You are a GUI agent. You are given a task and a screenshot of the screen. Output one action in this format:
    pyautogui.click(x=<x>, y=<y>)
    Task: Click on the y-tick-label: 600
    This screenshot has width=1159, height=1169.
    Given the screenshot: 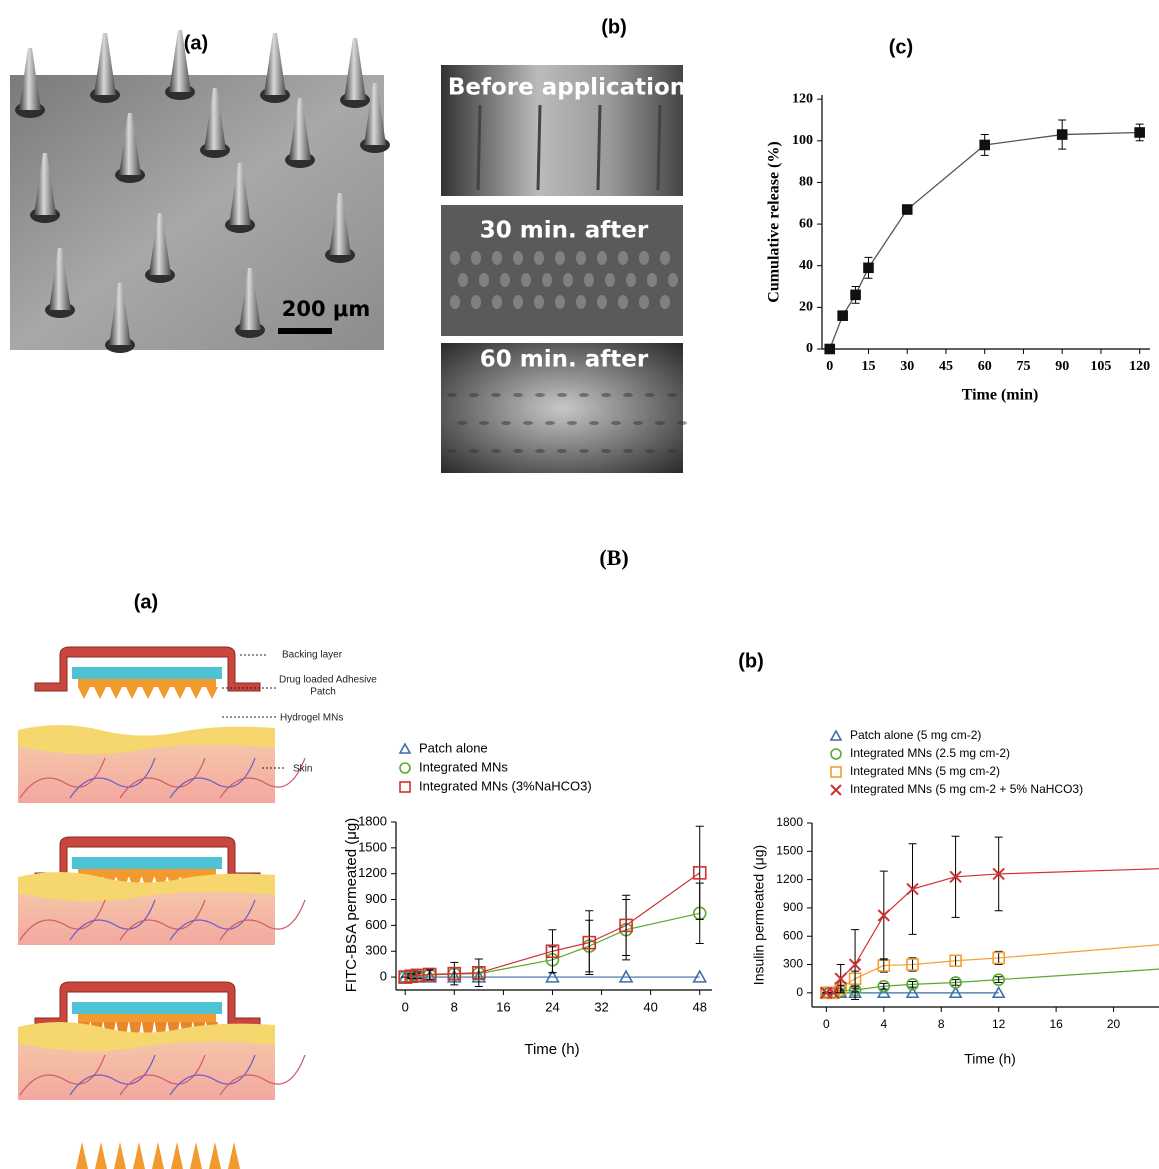 What is the action you would take?
    pyautogui.click(x=793, y=935)
    